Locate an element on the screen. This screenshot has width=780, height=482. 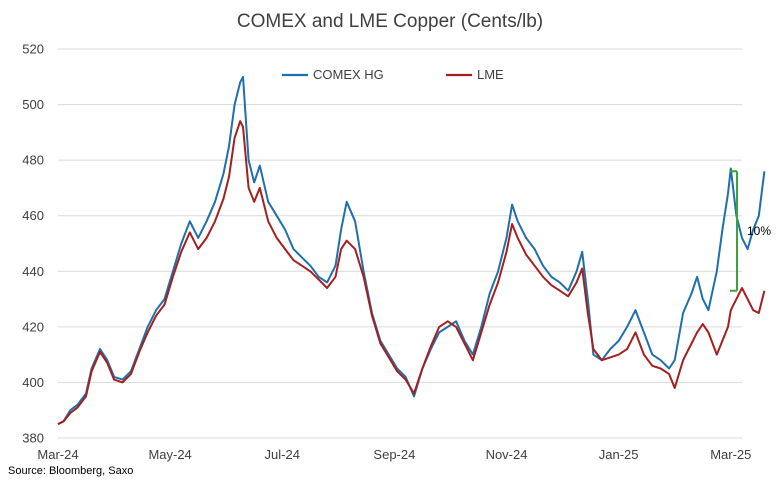
x-tick-mar-24: Mar-24 is located at coordinates (57, 454).